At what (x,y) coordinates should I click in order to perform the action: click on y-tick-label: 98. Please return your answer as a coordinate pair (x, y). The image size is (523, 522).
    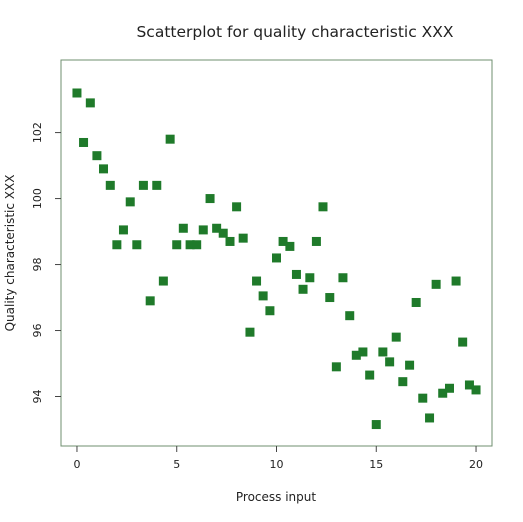
    Looking at the image, I should click on (37, 265).